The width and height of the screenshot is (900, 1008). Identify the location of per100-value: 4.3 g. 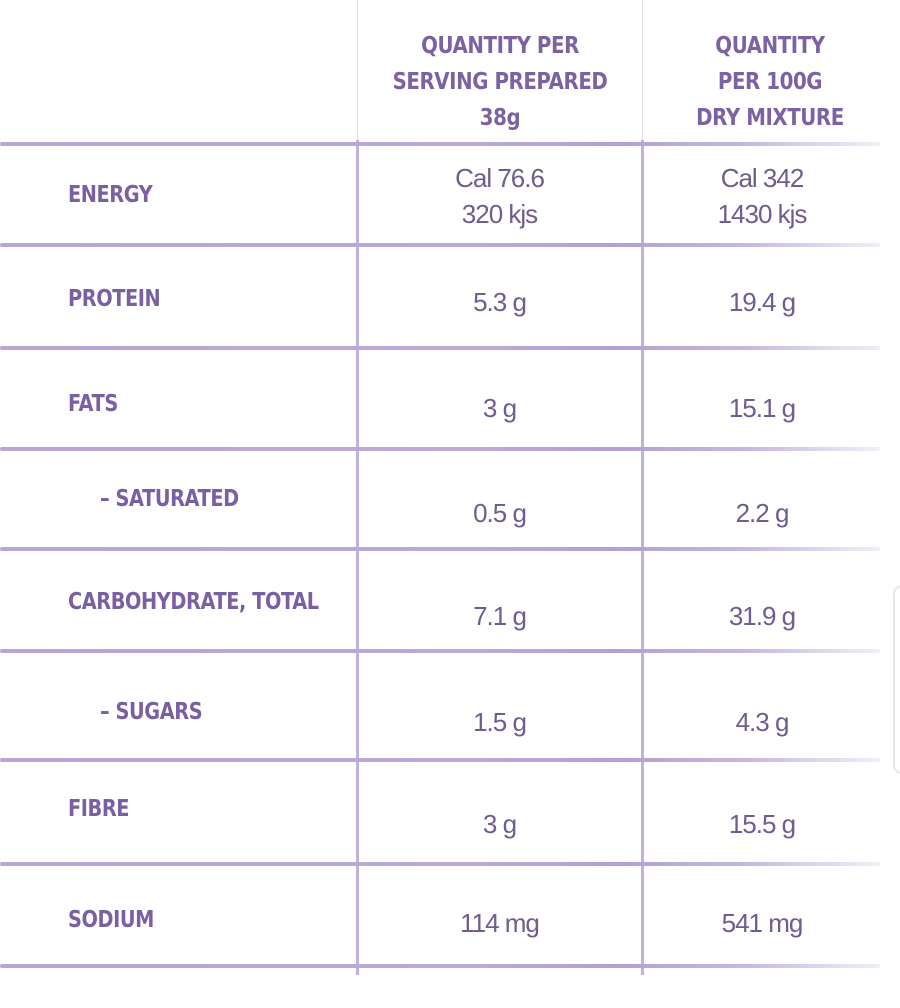
(762, 722).